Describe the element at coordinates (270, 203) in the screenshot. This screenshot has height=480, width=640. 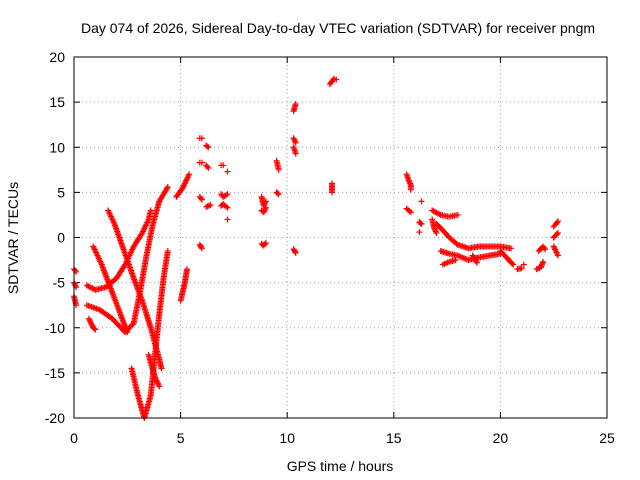
I see `series-hour-9-group` at that location.